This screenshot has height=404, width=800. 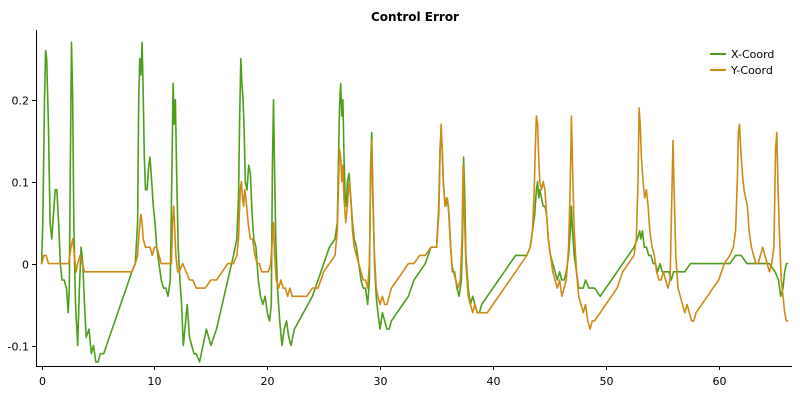 What do you see at coordinates (21, 101) in the screenshot?
I see `y-tick-label: 0.2` at bounding box center [21, 101].